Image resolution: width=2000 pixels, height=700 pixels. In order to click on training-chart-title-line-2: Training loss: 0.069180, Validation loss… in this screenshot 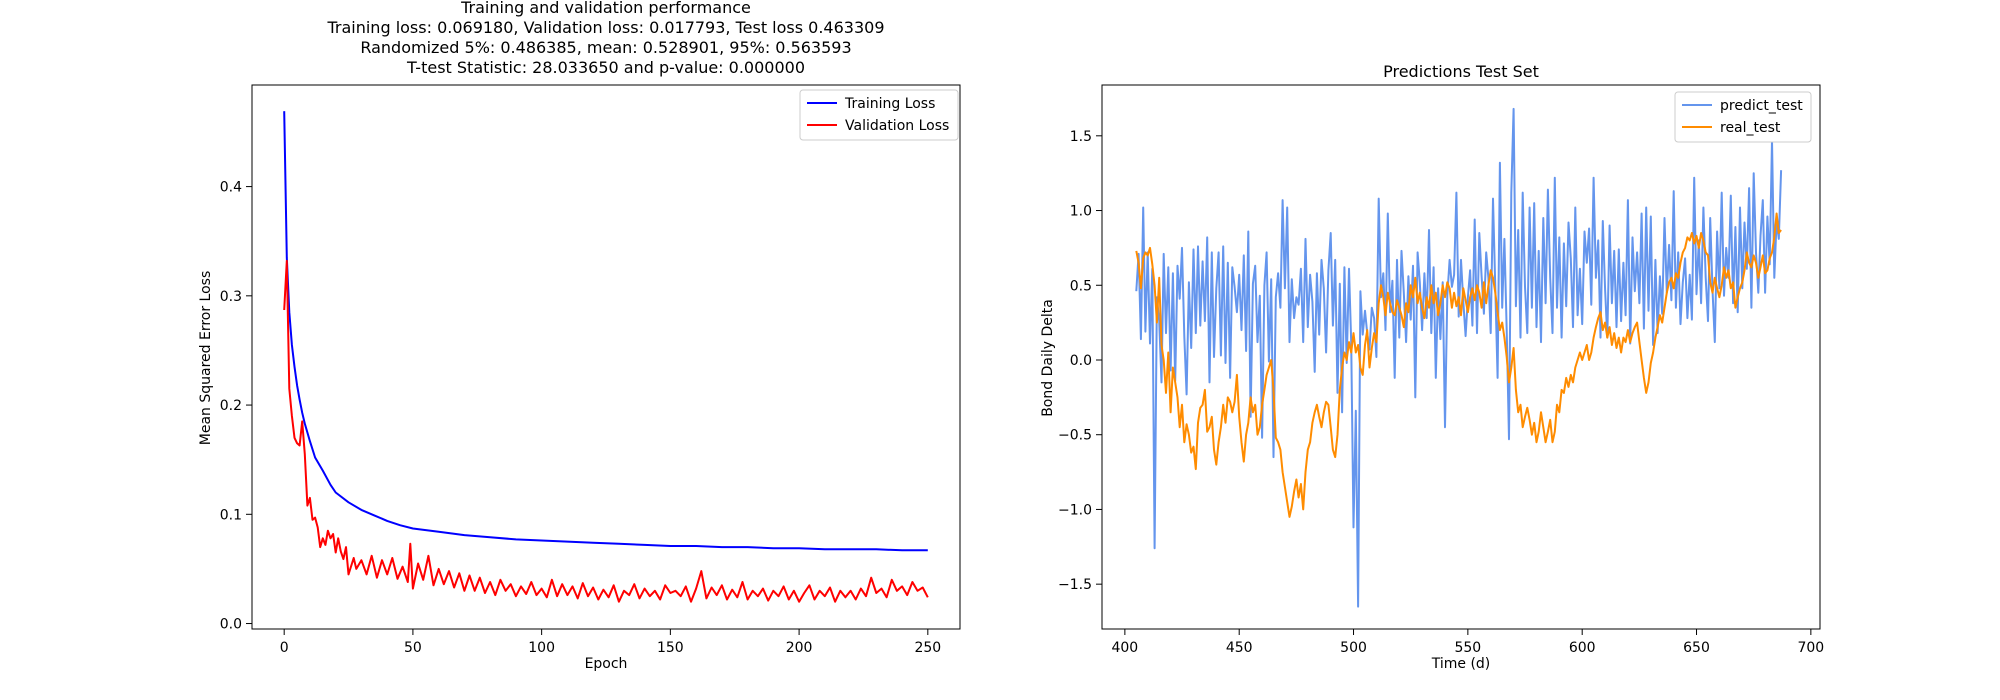, I will do `click(605, 27)`.